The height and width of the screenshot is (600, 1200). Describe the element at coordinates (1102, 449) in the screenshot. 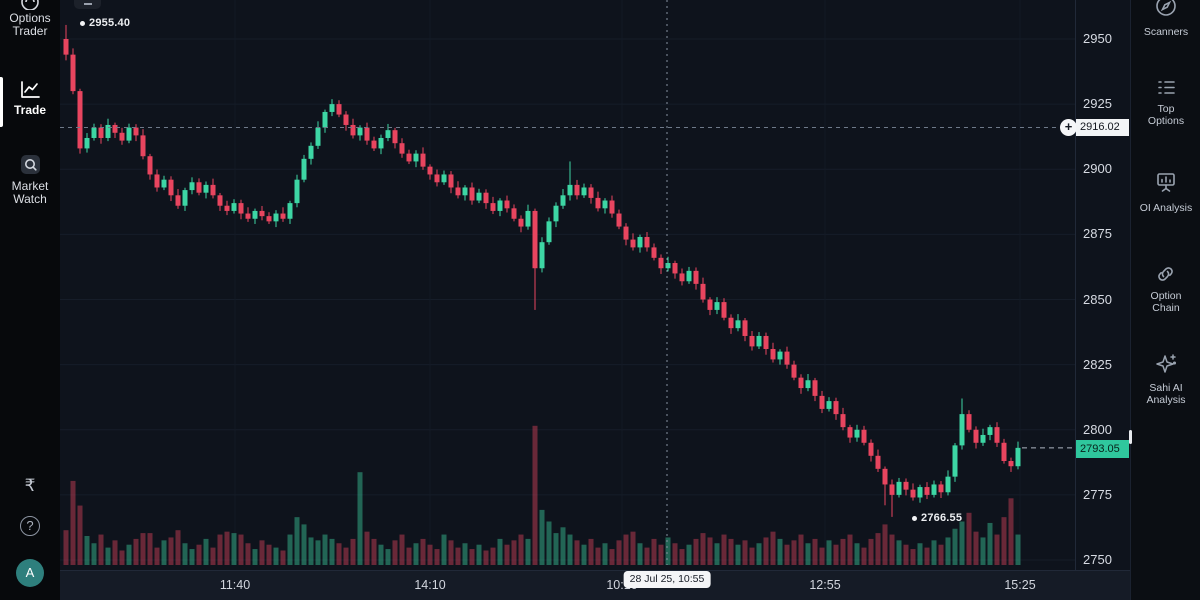

I see `last-price-label: 2793.05` at that location.